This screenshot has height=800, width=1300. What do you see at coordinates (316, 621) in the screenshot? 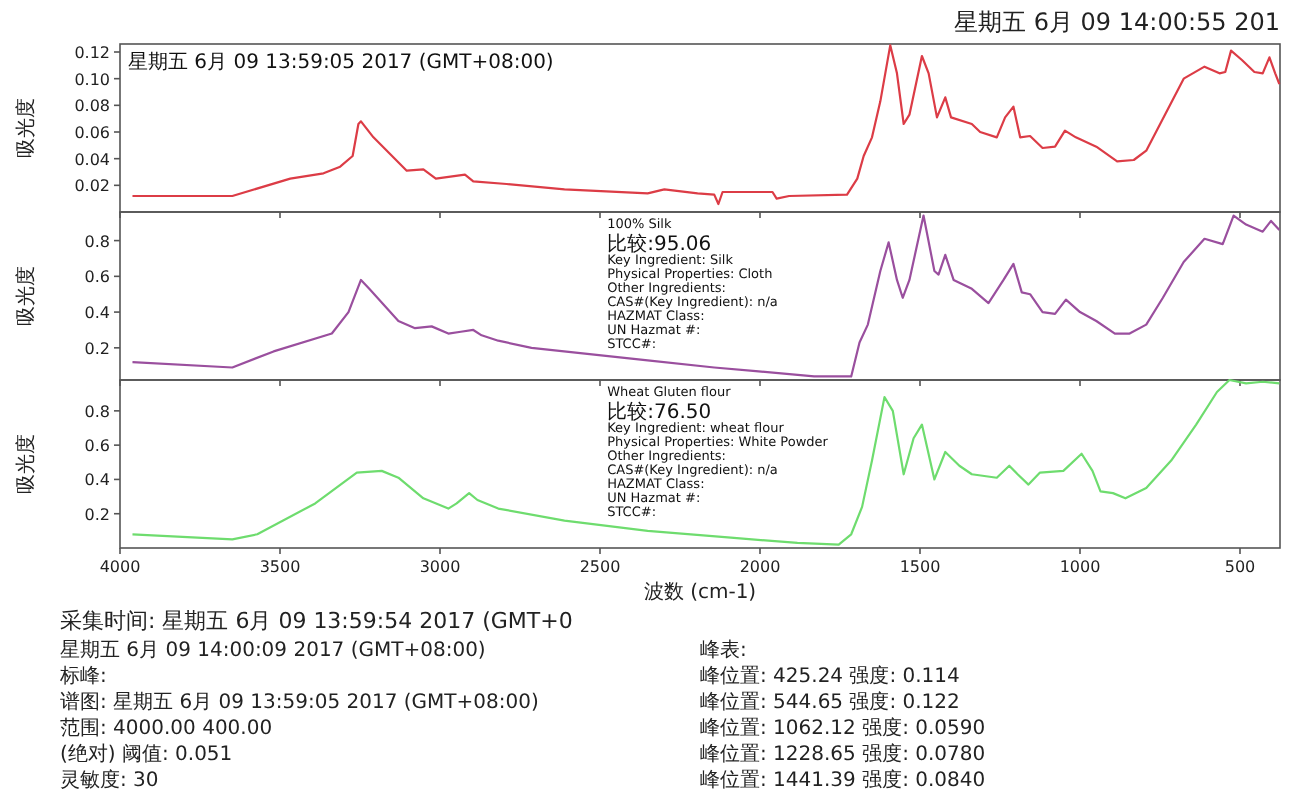
I see `text: 采集时间: 星期五 6月 09 13:59:54 2017 (GMT+0` at bounding box center [316, 621].